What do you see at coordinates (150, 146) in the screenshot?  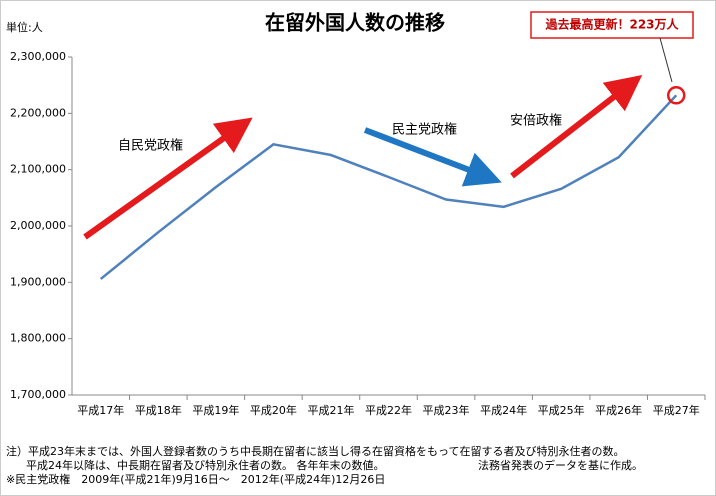 I see `annotation: 自民党政権` at bounding box center [150, 146].